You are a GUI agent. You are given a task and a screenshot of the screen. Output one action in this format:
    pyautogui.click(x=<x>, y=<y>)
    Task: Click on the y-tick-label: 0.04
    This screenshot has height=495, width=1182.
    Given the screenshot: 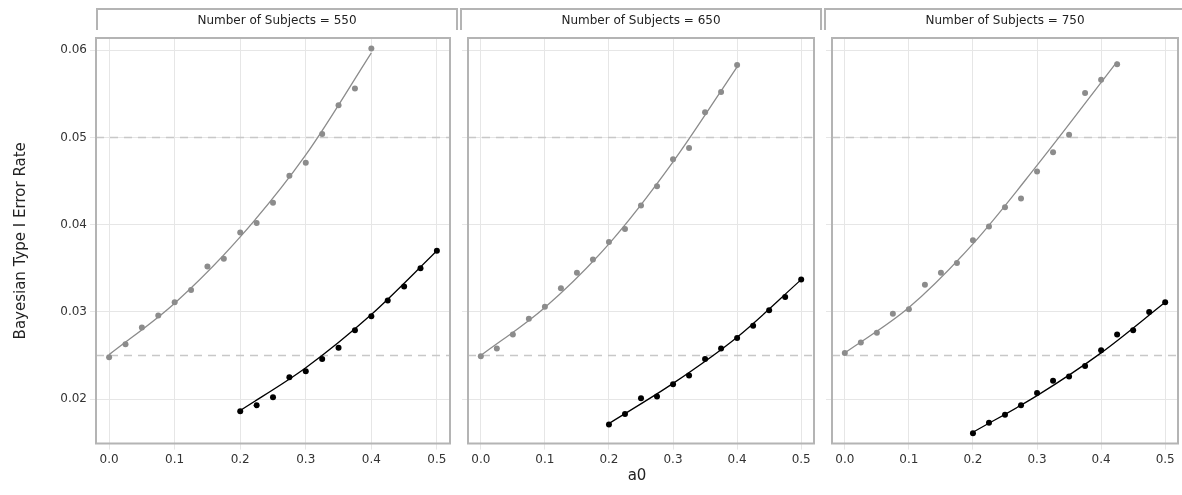 What is the action you would take?
    pyautogui.click(x=73, y=223)
    